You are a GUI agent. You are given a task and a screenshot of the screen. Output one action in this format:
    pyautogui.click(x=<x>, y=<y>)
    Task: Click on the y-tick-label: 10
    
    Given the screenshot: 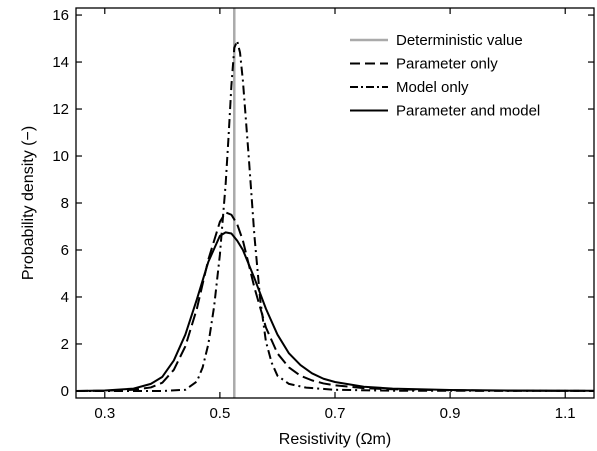 What is the action you would take?
    pyautogui.click(x=60, y=156)
    